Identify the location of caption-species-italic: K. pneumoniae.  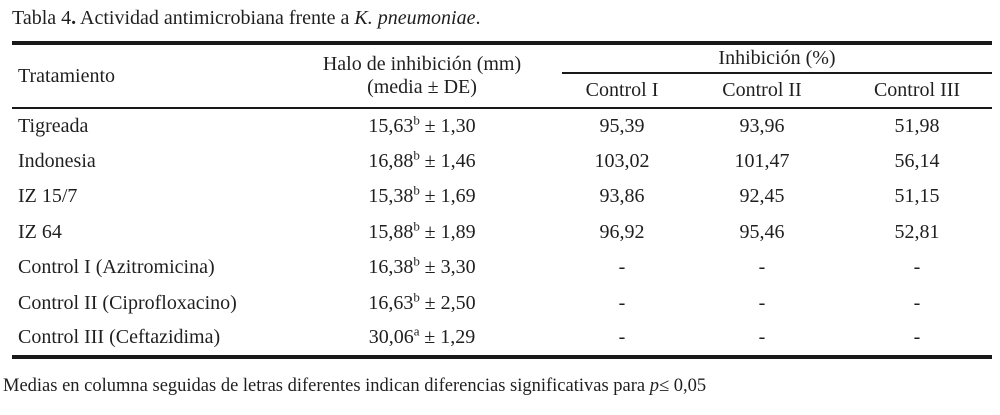
(415, 18).